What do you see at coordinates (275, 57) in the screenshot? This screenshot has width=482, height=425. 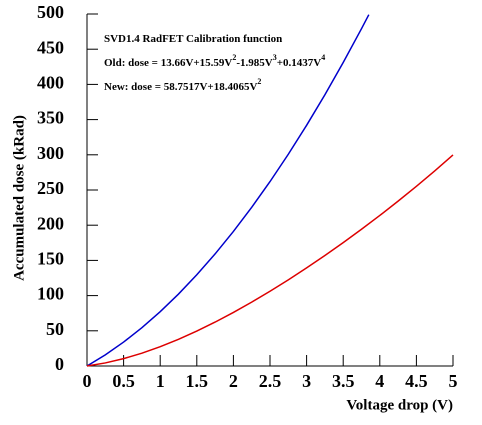 I see `annotation-part: 3` at bounding box center [275, 57].